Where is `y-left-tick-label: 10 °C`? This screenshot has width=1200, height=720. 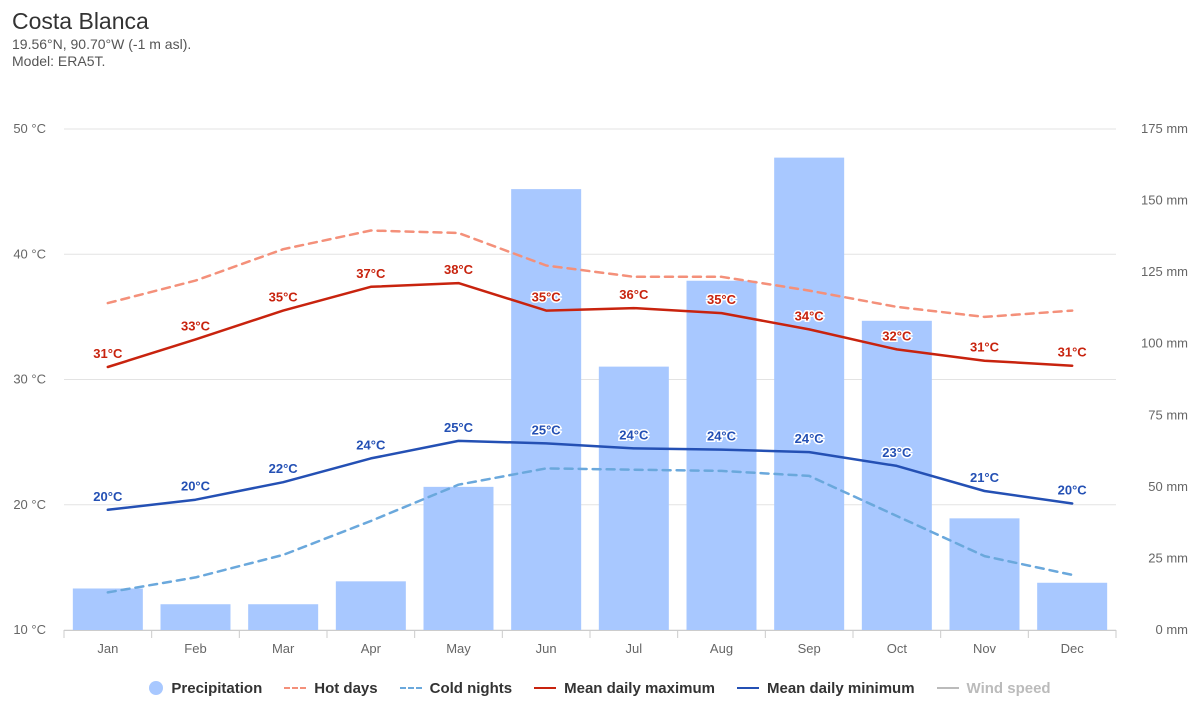
y-left-tick-label: 10 °C is located at coordinates (29, 629).